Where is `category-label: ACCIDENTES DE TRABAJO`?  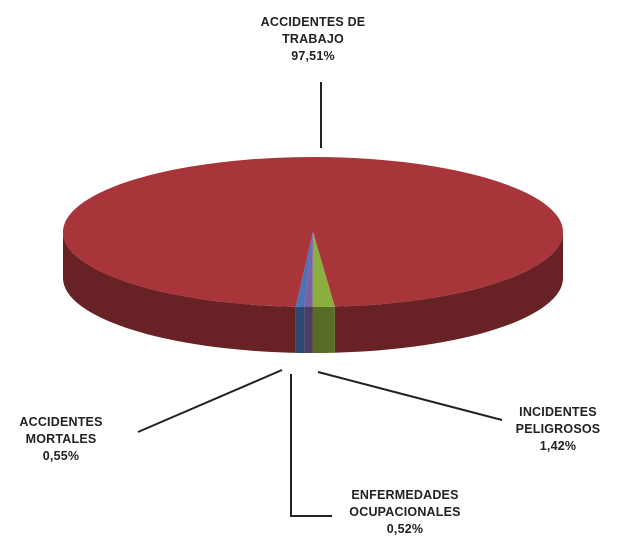 category-label: ACCIDENTES DE TRABAJO is located at coordinates (313, 30).